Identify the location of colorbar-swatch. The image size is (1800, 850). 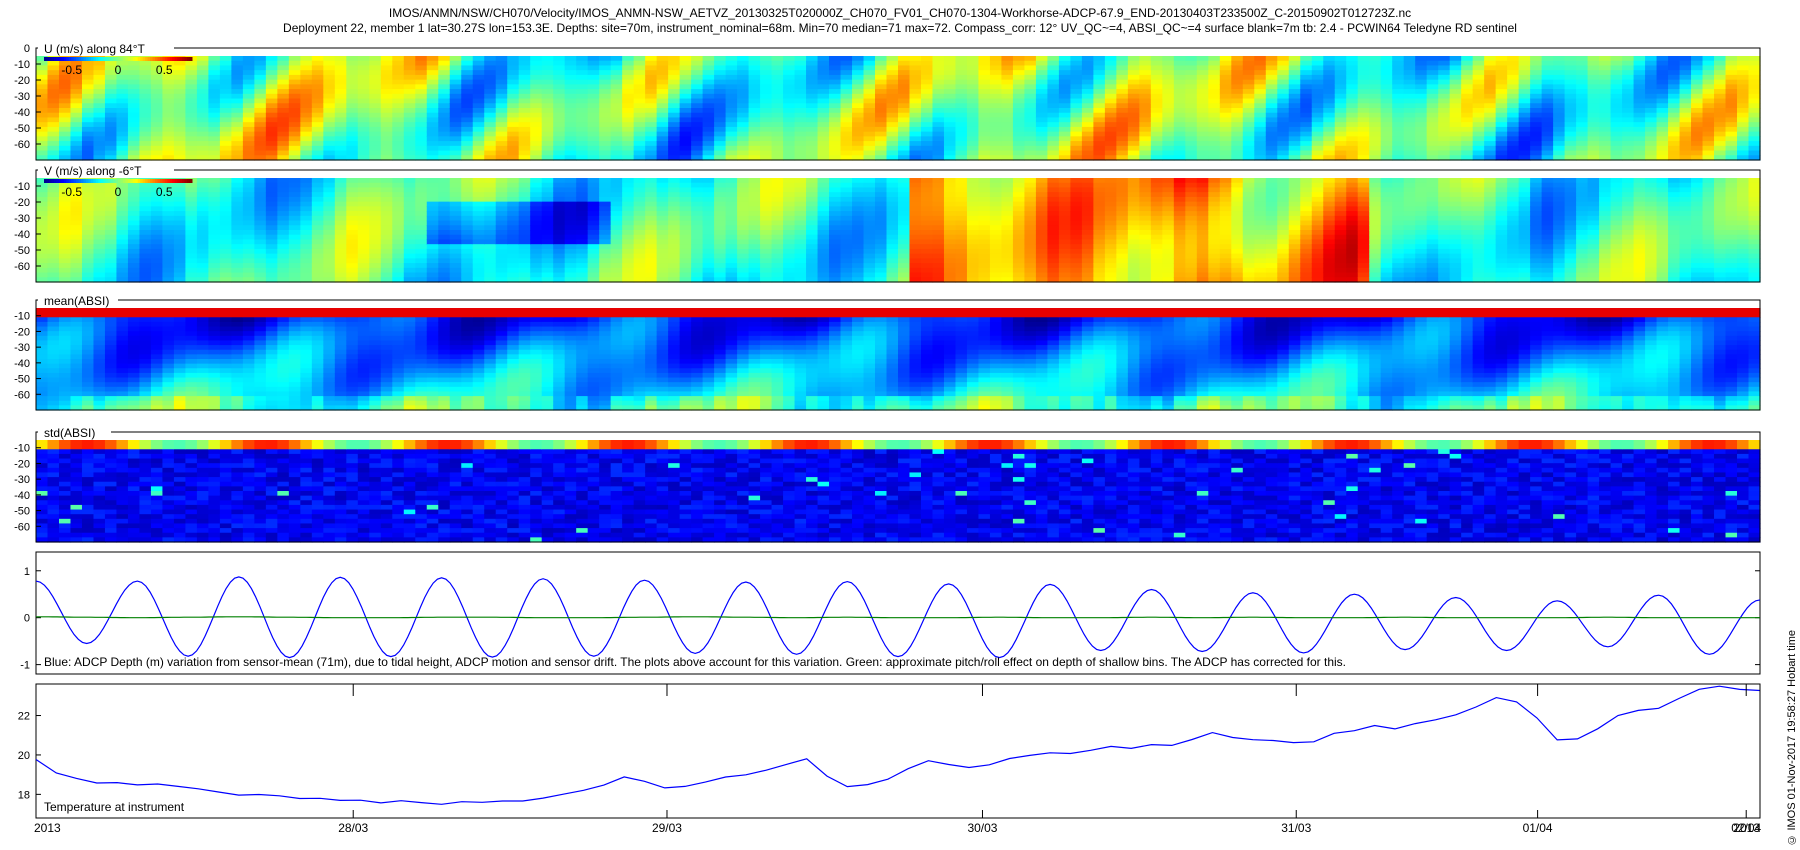
(137, 59).